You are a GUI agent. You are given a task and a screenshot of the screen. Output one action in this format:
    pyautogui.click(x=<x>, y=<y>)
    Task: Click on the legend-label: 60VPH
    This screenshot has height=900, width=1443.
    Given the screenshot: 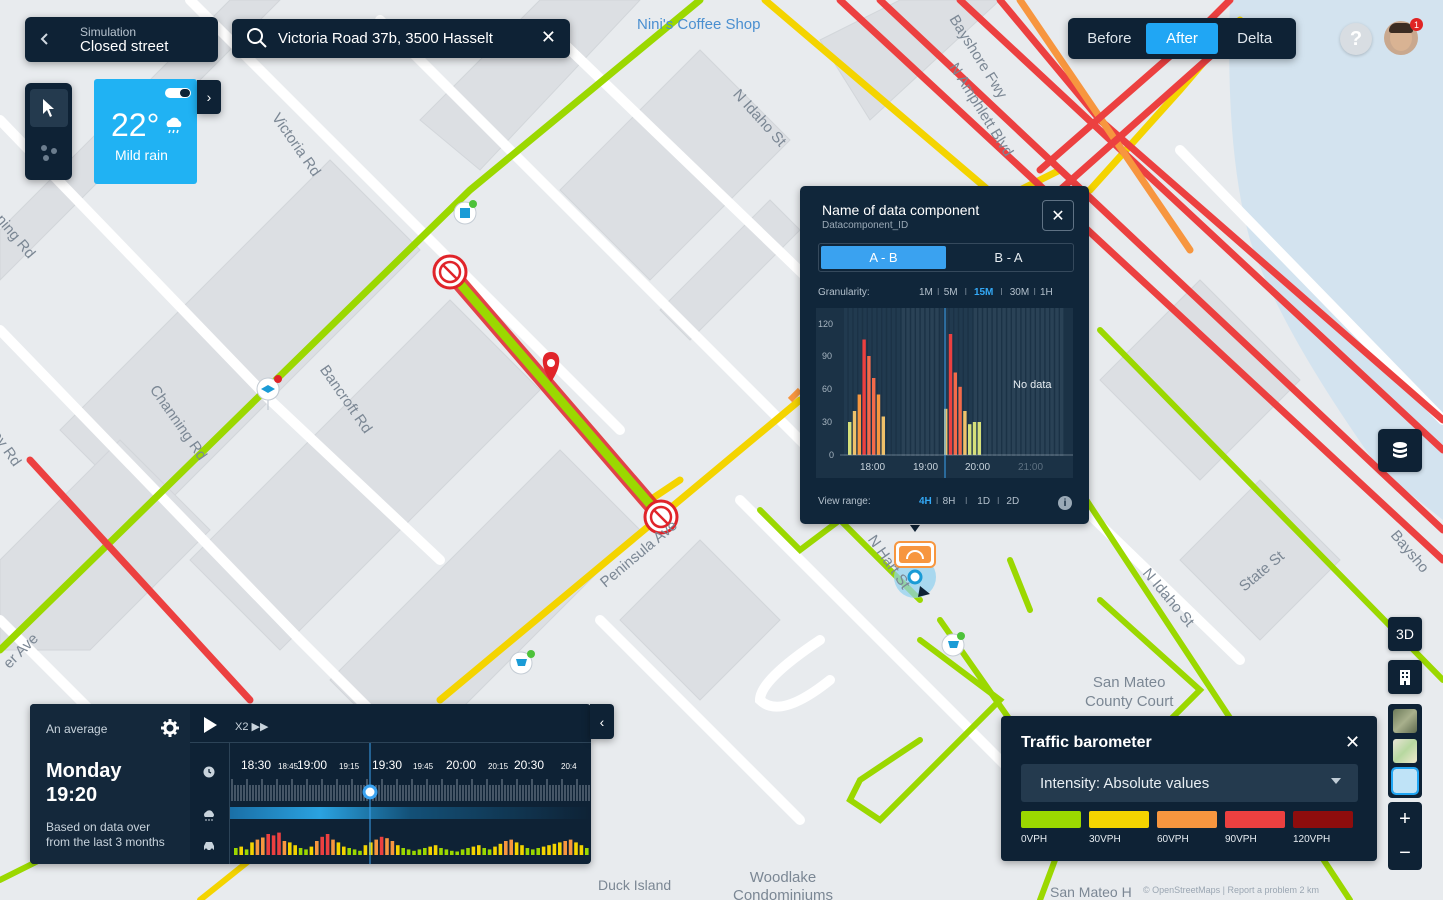 What is the action you would take?
    pyautogui.click(x=1173, y=839)
    